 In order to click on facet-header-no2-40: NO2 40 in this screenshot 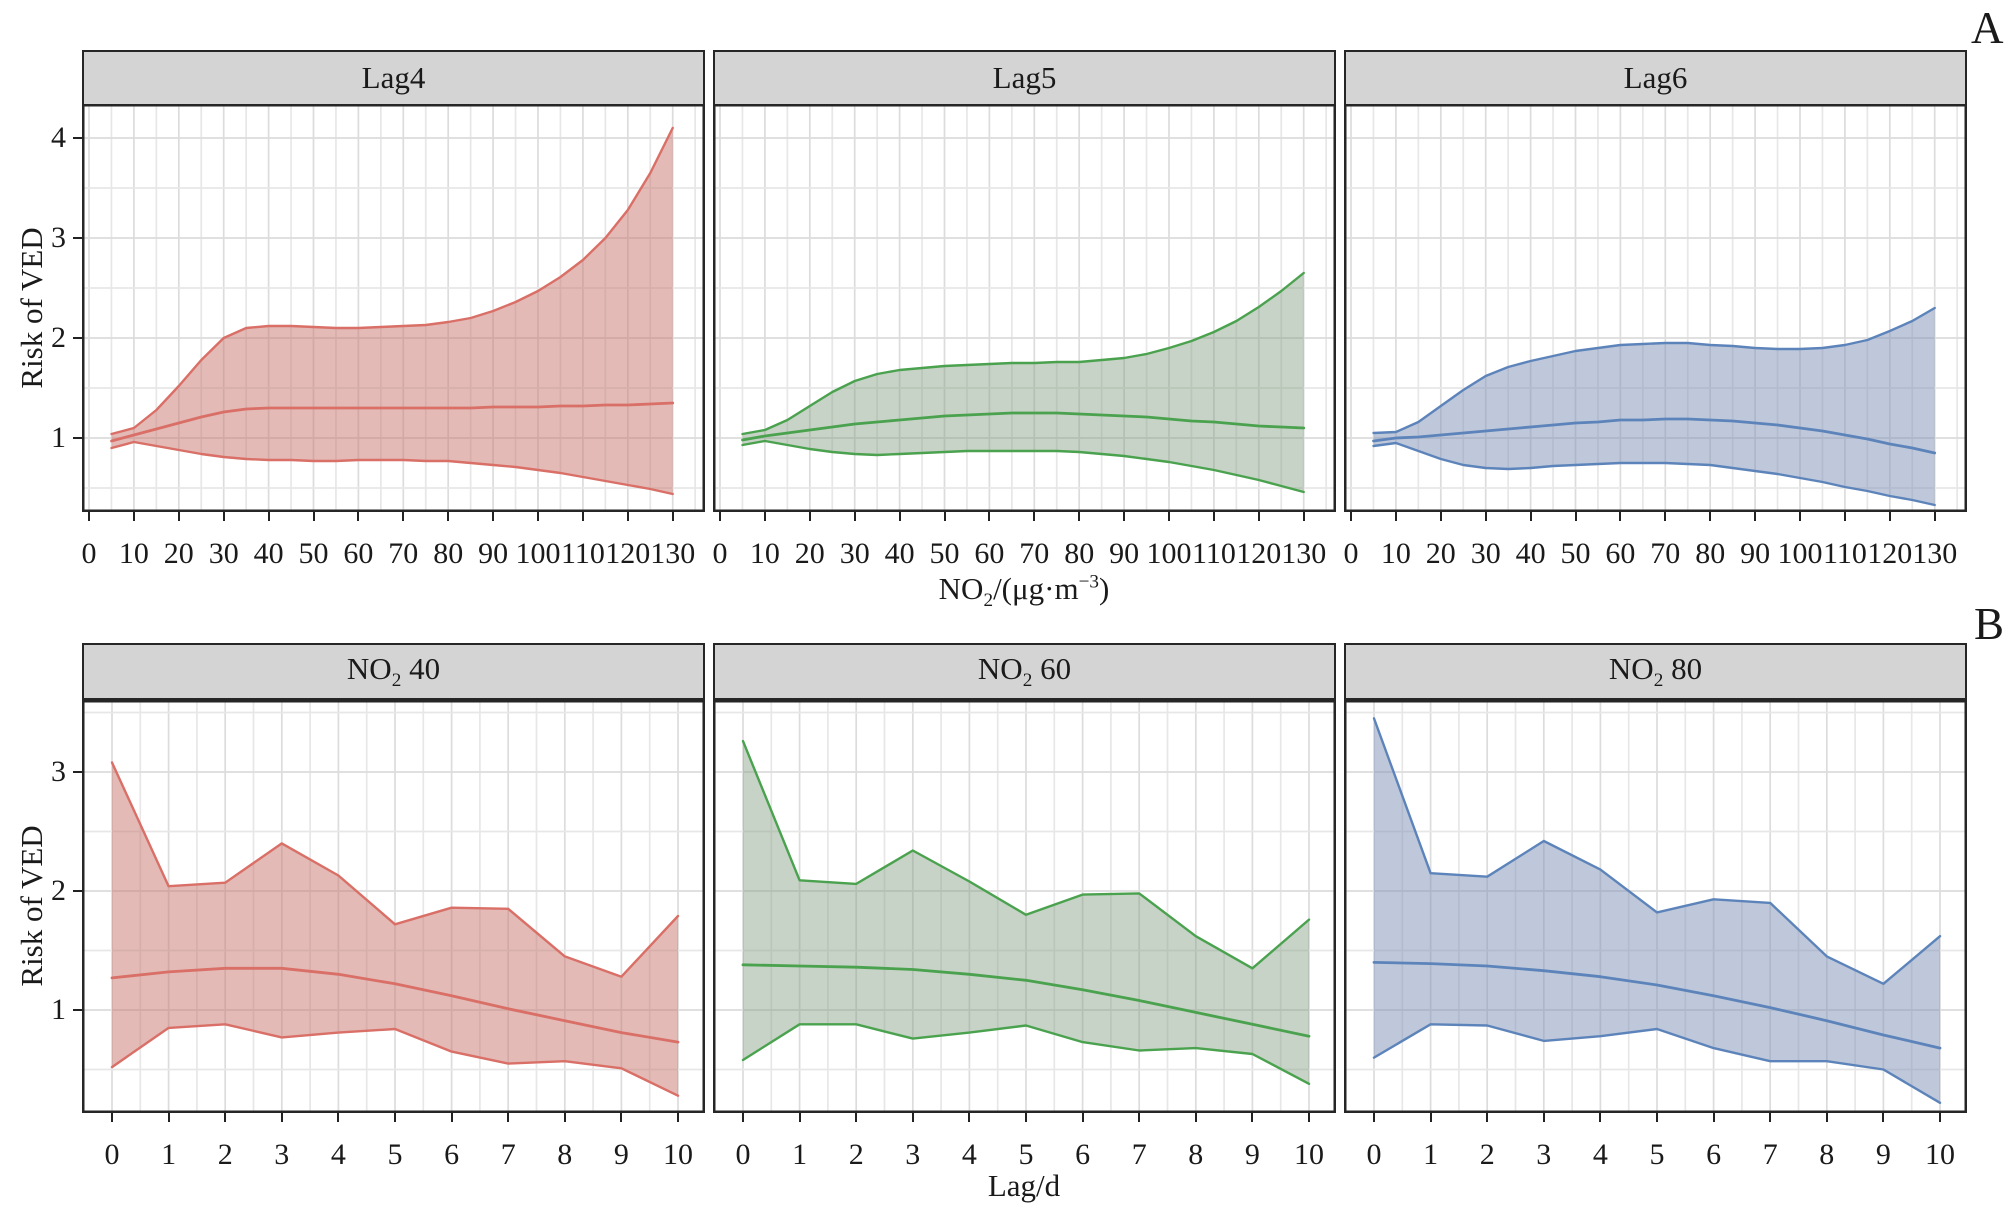, I will do `click(393, 671)`.